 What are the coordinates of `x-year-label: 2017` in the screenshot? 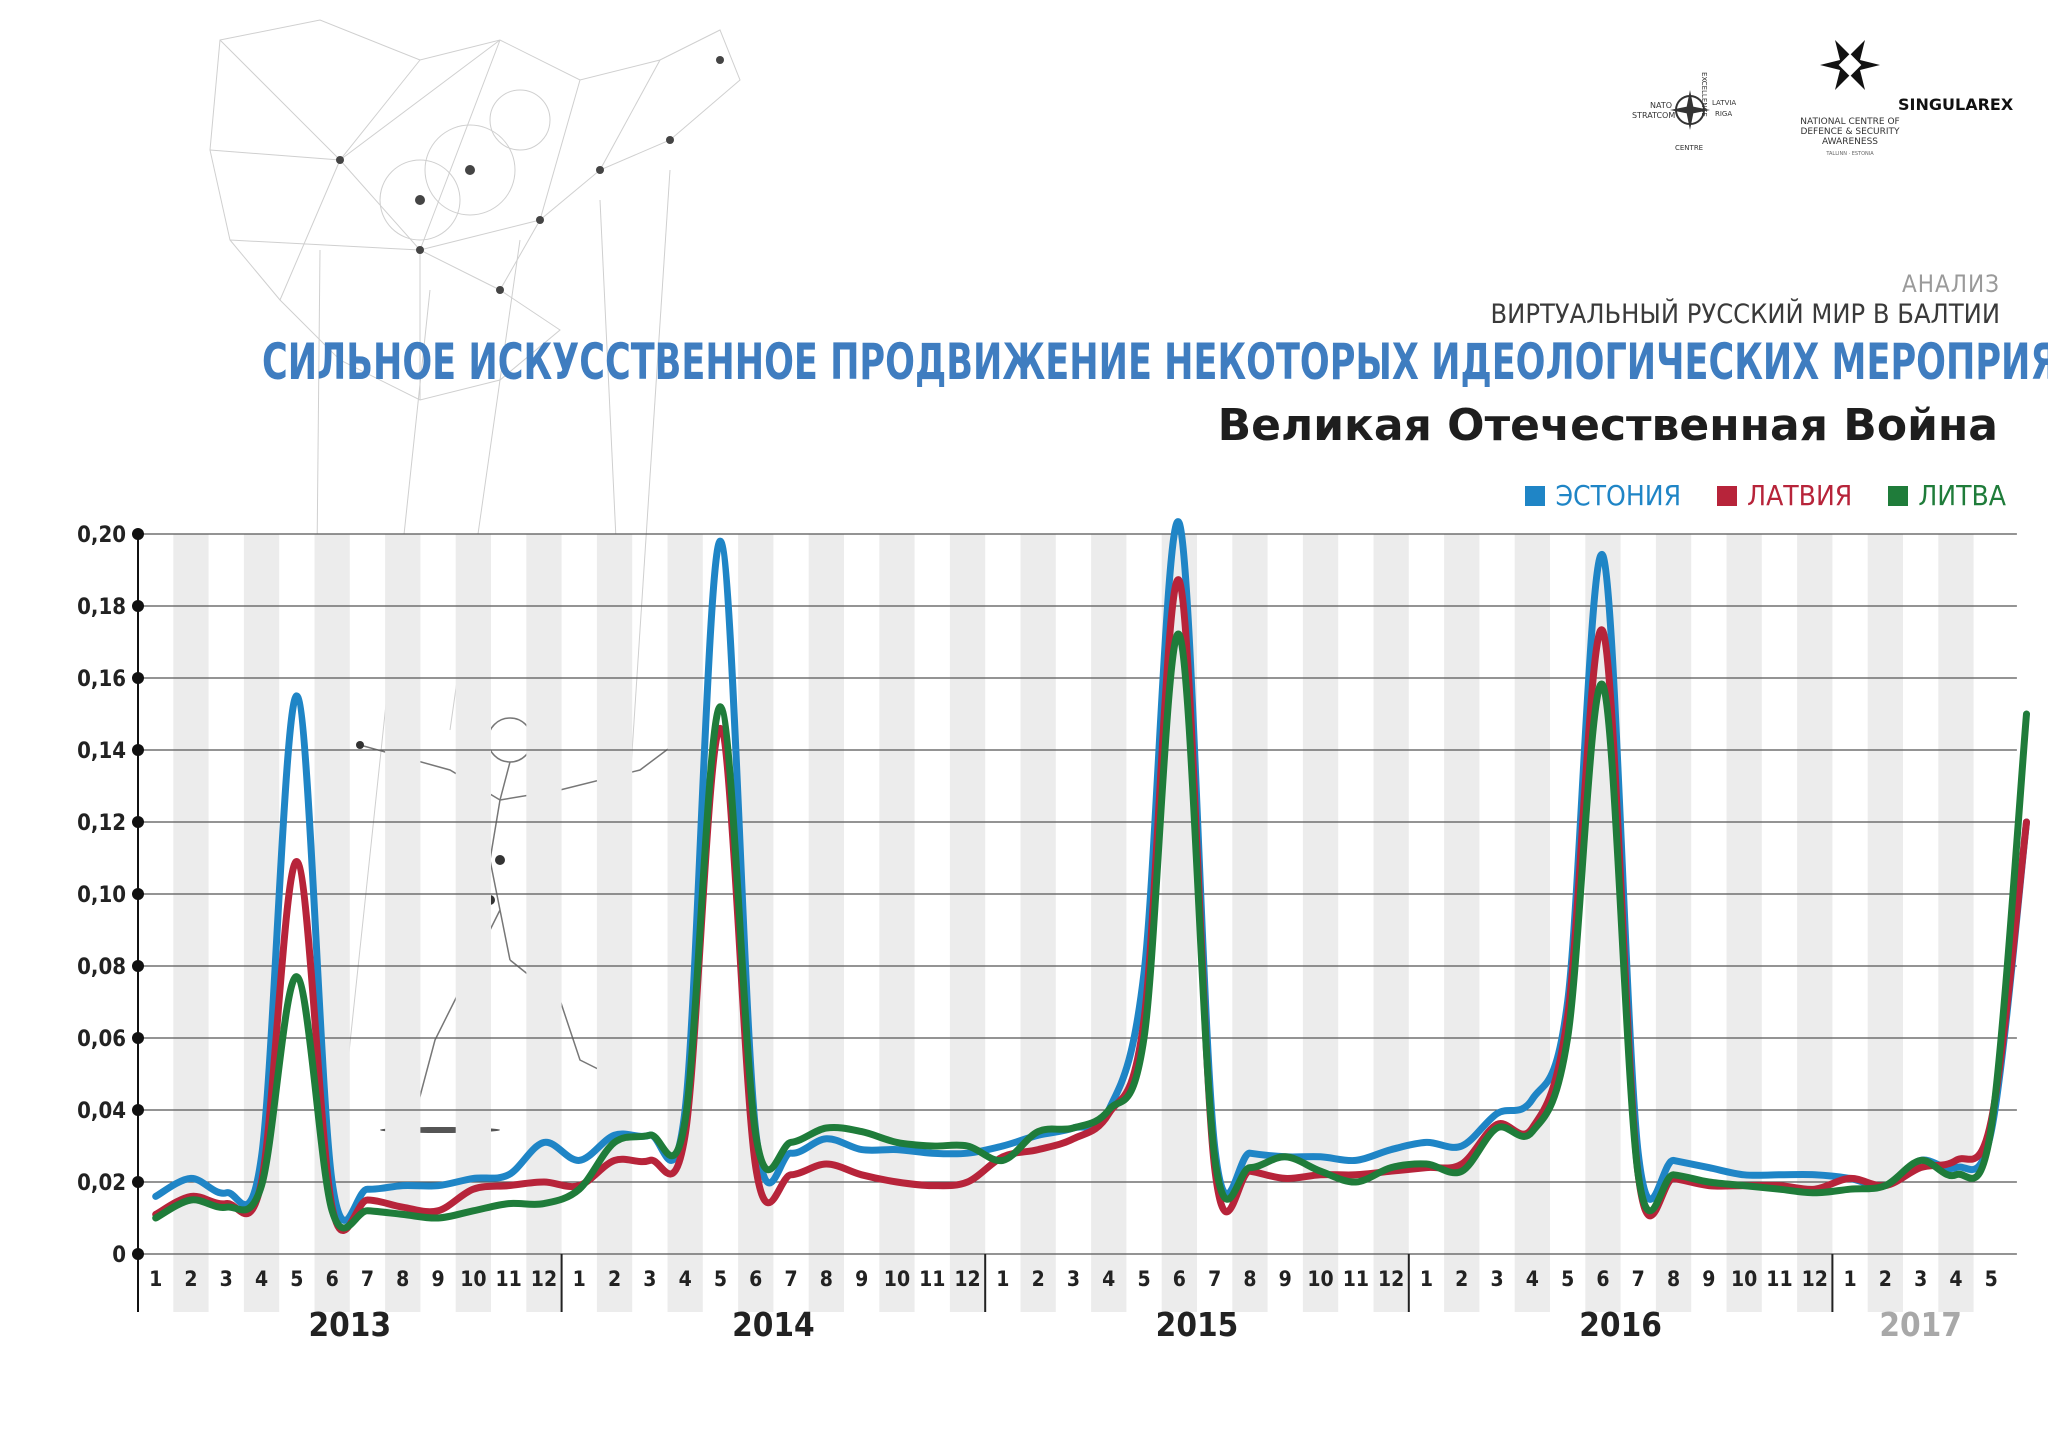 It's located at (1920, 1324).